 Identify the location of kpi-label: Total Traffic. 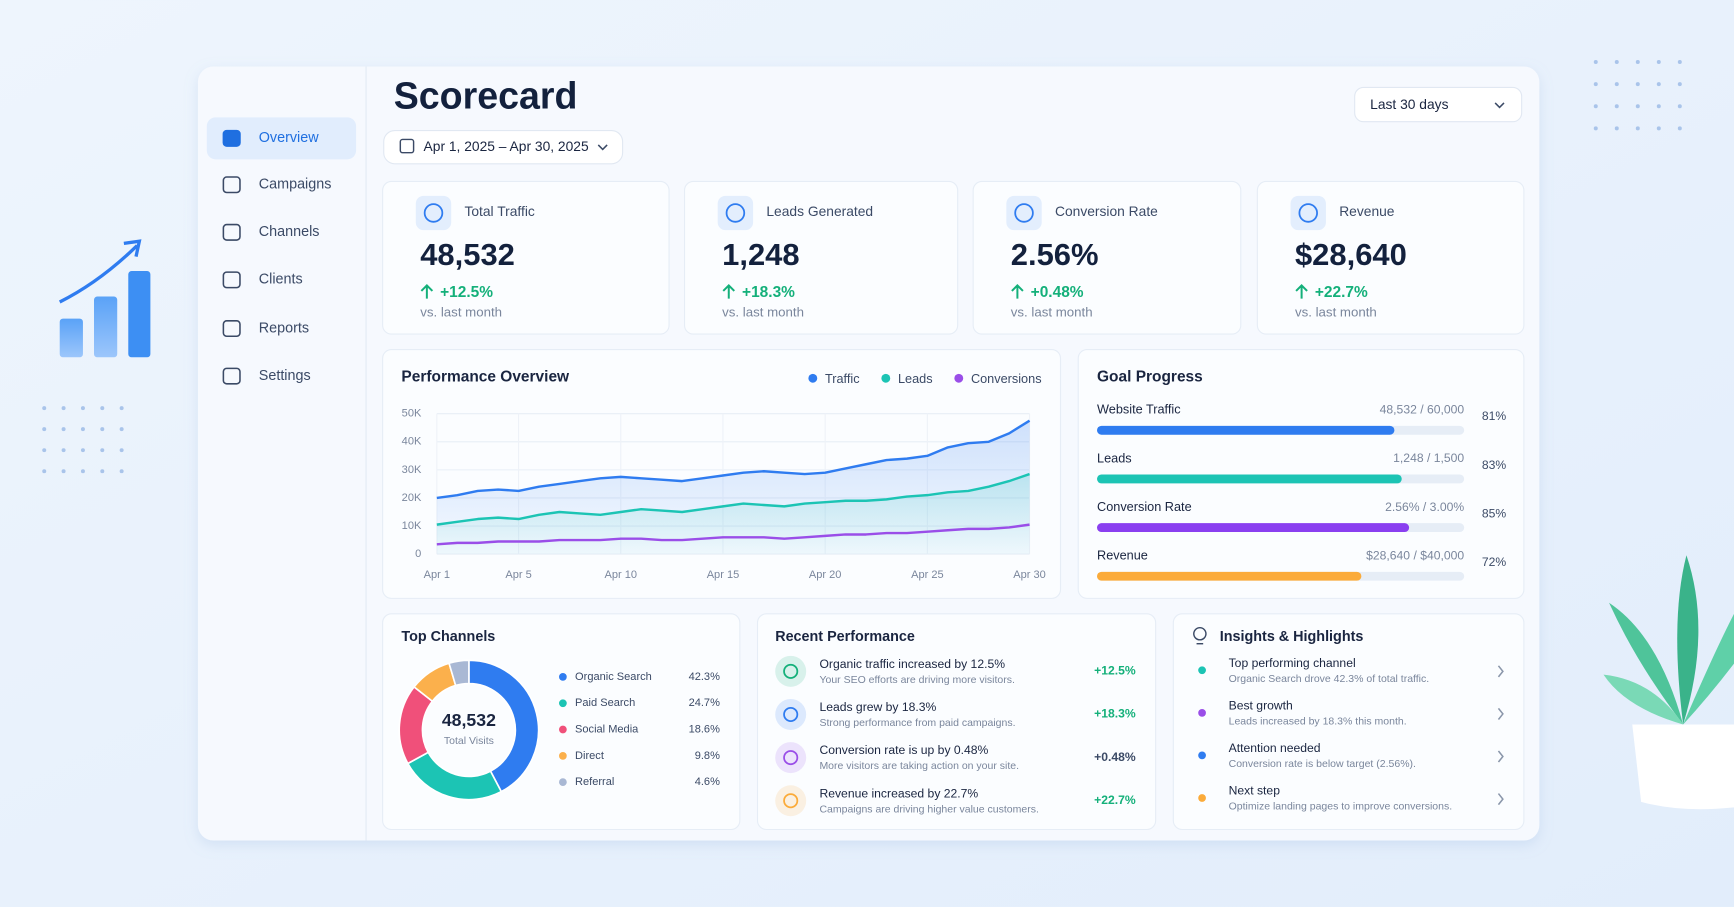
(499, 211).